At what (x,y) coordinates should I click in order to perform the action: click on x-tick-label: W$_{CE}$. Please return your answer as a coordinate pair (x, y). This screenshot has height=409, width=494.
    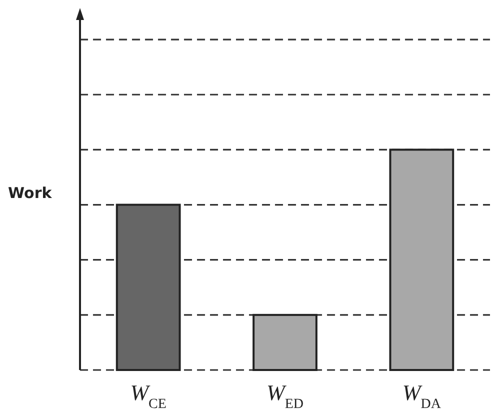
    Looking at the image, I should click on (148, 394).